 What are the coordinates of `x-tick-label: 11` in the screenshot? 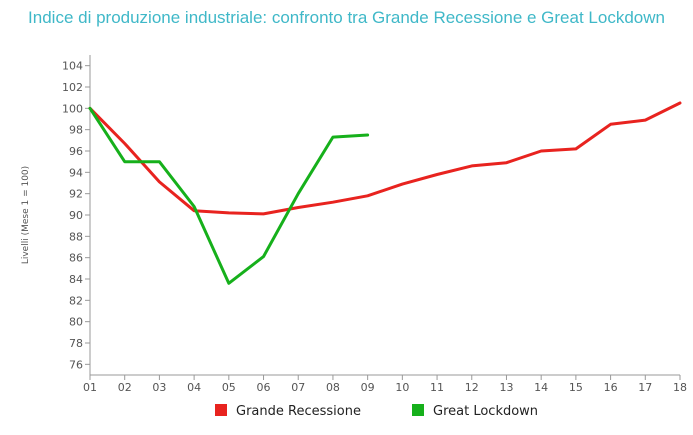 It's located at (437, 387).